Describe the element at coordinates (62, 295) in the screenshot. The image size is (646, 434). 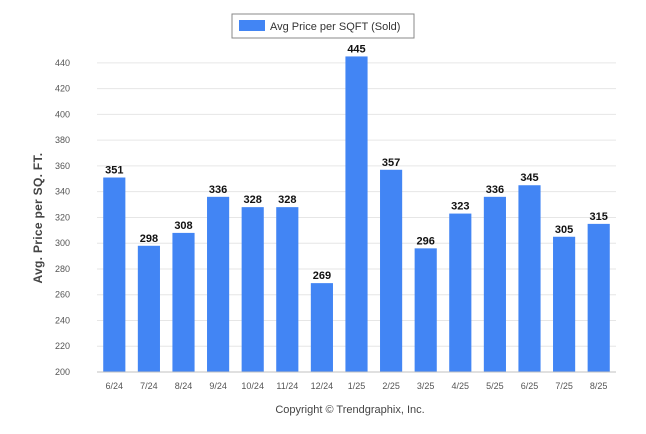
I see `y-tick-label: 260` at that location.